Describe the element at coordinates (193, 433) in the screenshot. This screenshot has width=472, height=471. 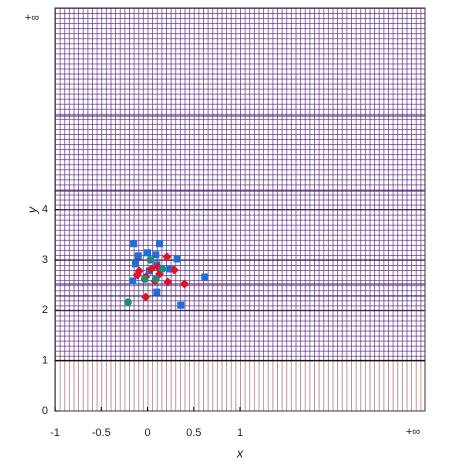
I see `x-tick-label: 0.5` at that location.